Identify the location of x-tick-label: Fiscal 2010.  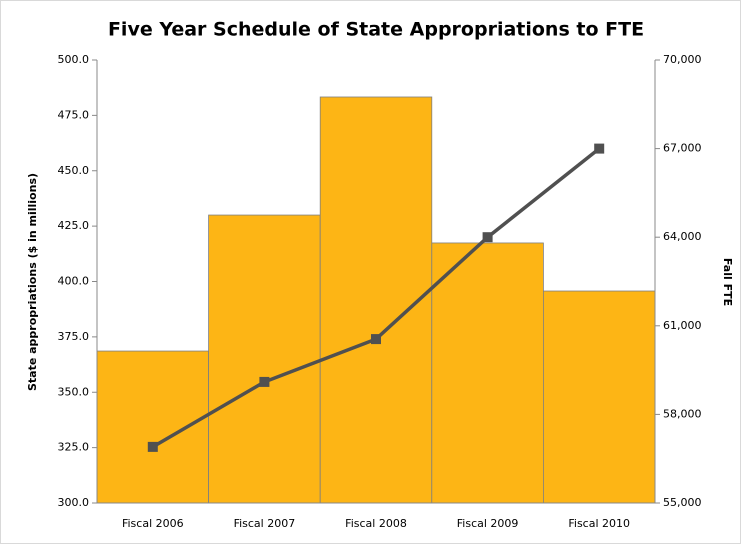
(599, 523).